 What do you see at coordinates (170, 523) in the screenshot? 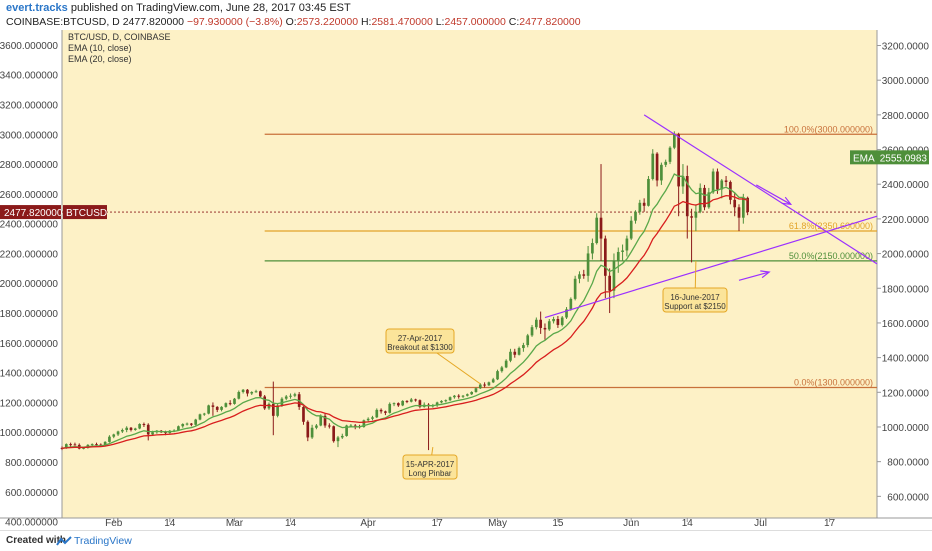
I see `time-axis-tick-label: 14` at bounding box center [170, 523].